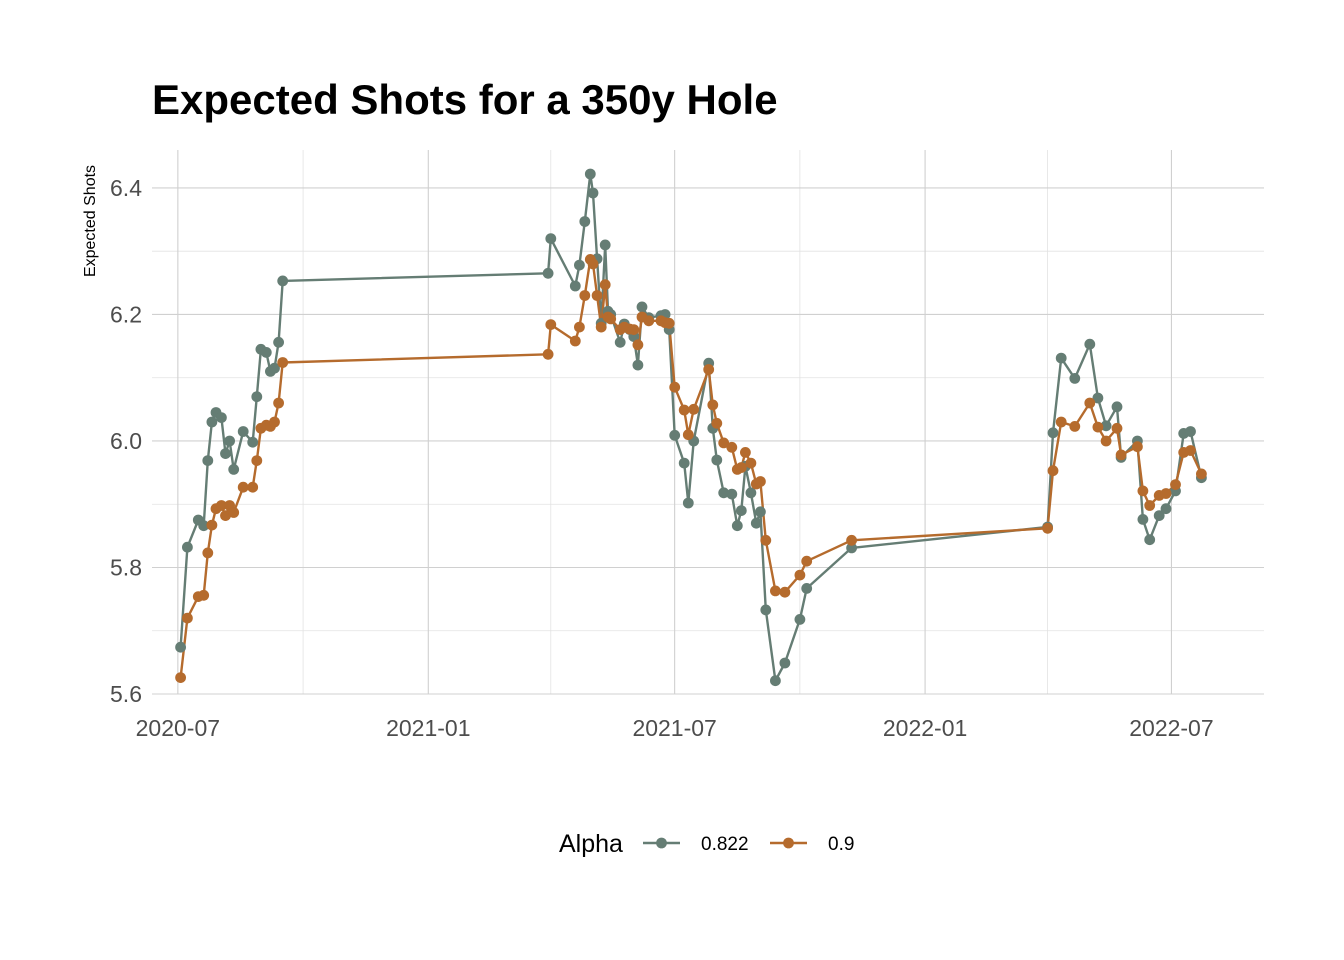  What do you see at coordinates (90, 221) in the screenshot?
I see `y-axis-label: Expected Shots` at bounding box center [90, 221].